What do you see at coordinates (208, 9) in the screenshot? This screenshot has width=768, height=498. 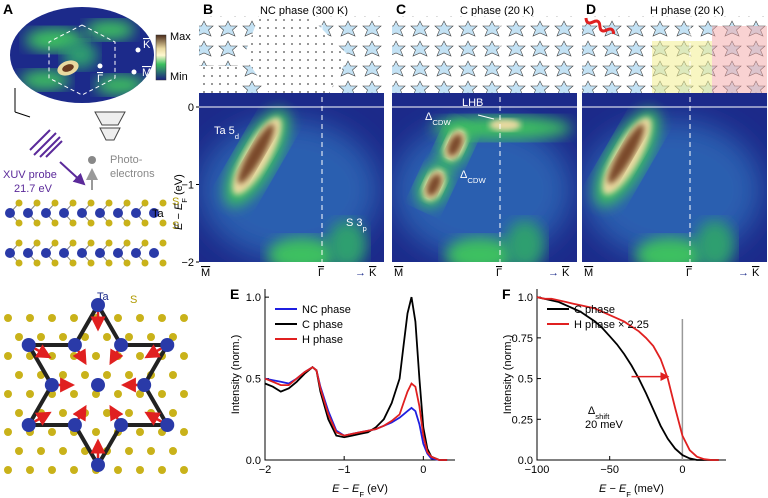 I see `panel-label: B` at bounding box center [208, 9].